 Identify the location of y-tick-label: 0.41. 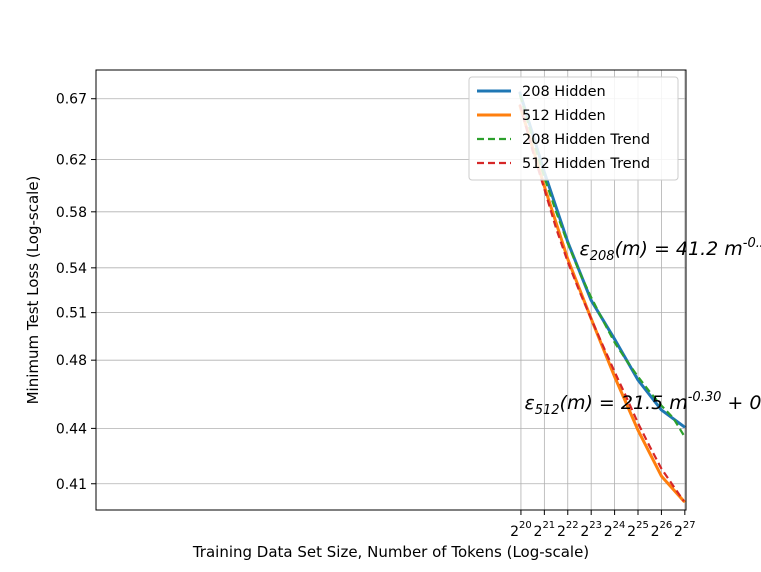
(71, 485).